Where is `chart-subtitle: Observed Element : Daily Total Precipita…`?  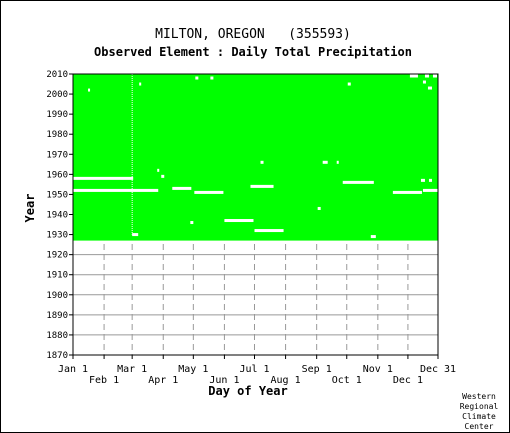 chart-subtitle: Observed Element : Daily Total Precipita… is located at coordinates (253, 52).